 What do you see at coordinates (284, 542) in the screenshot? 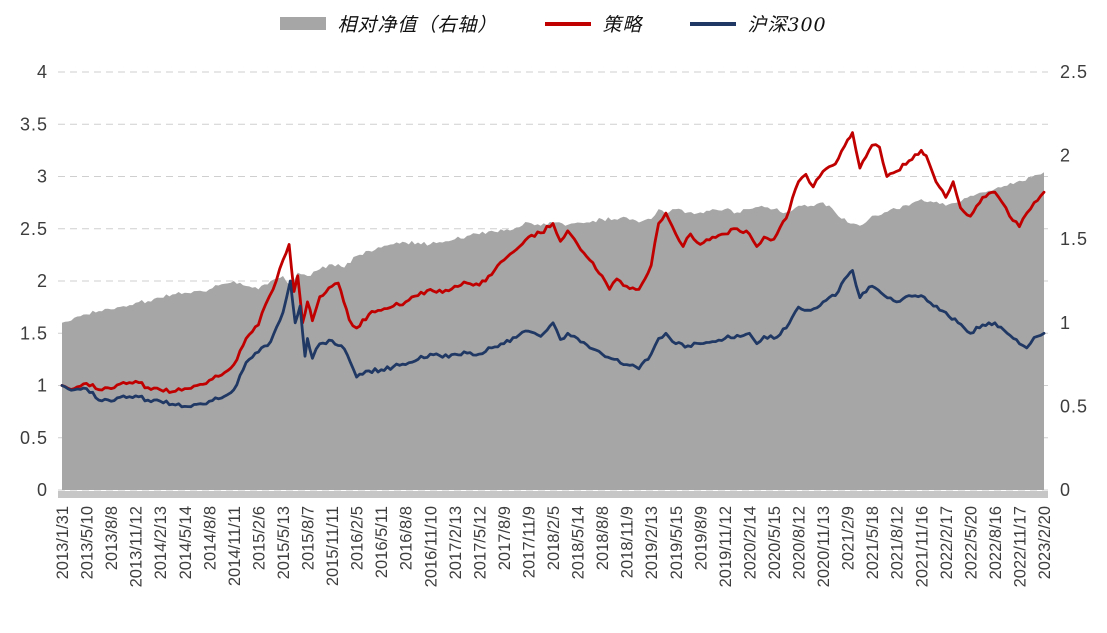
I see `x-axis-label: 2015/5/13` at bounding box center [284, 542].